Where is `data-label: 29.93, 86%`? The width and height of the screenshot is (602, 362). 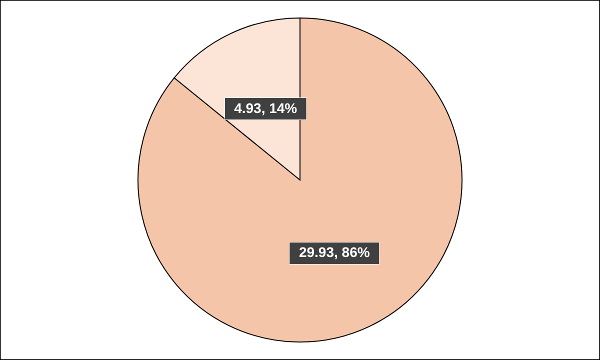
data-label: 29.93, 86% is located at coordinates (334, 252).